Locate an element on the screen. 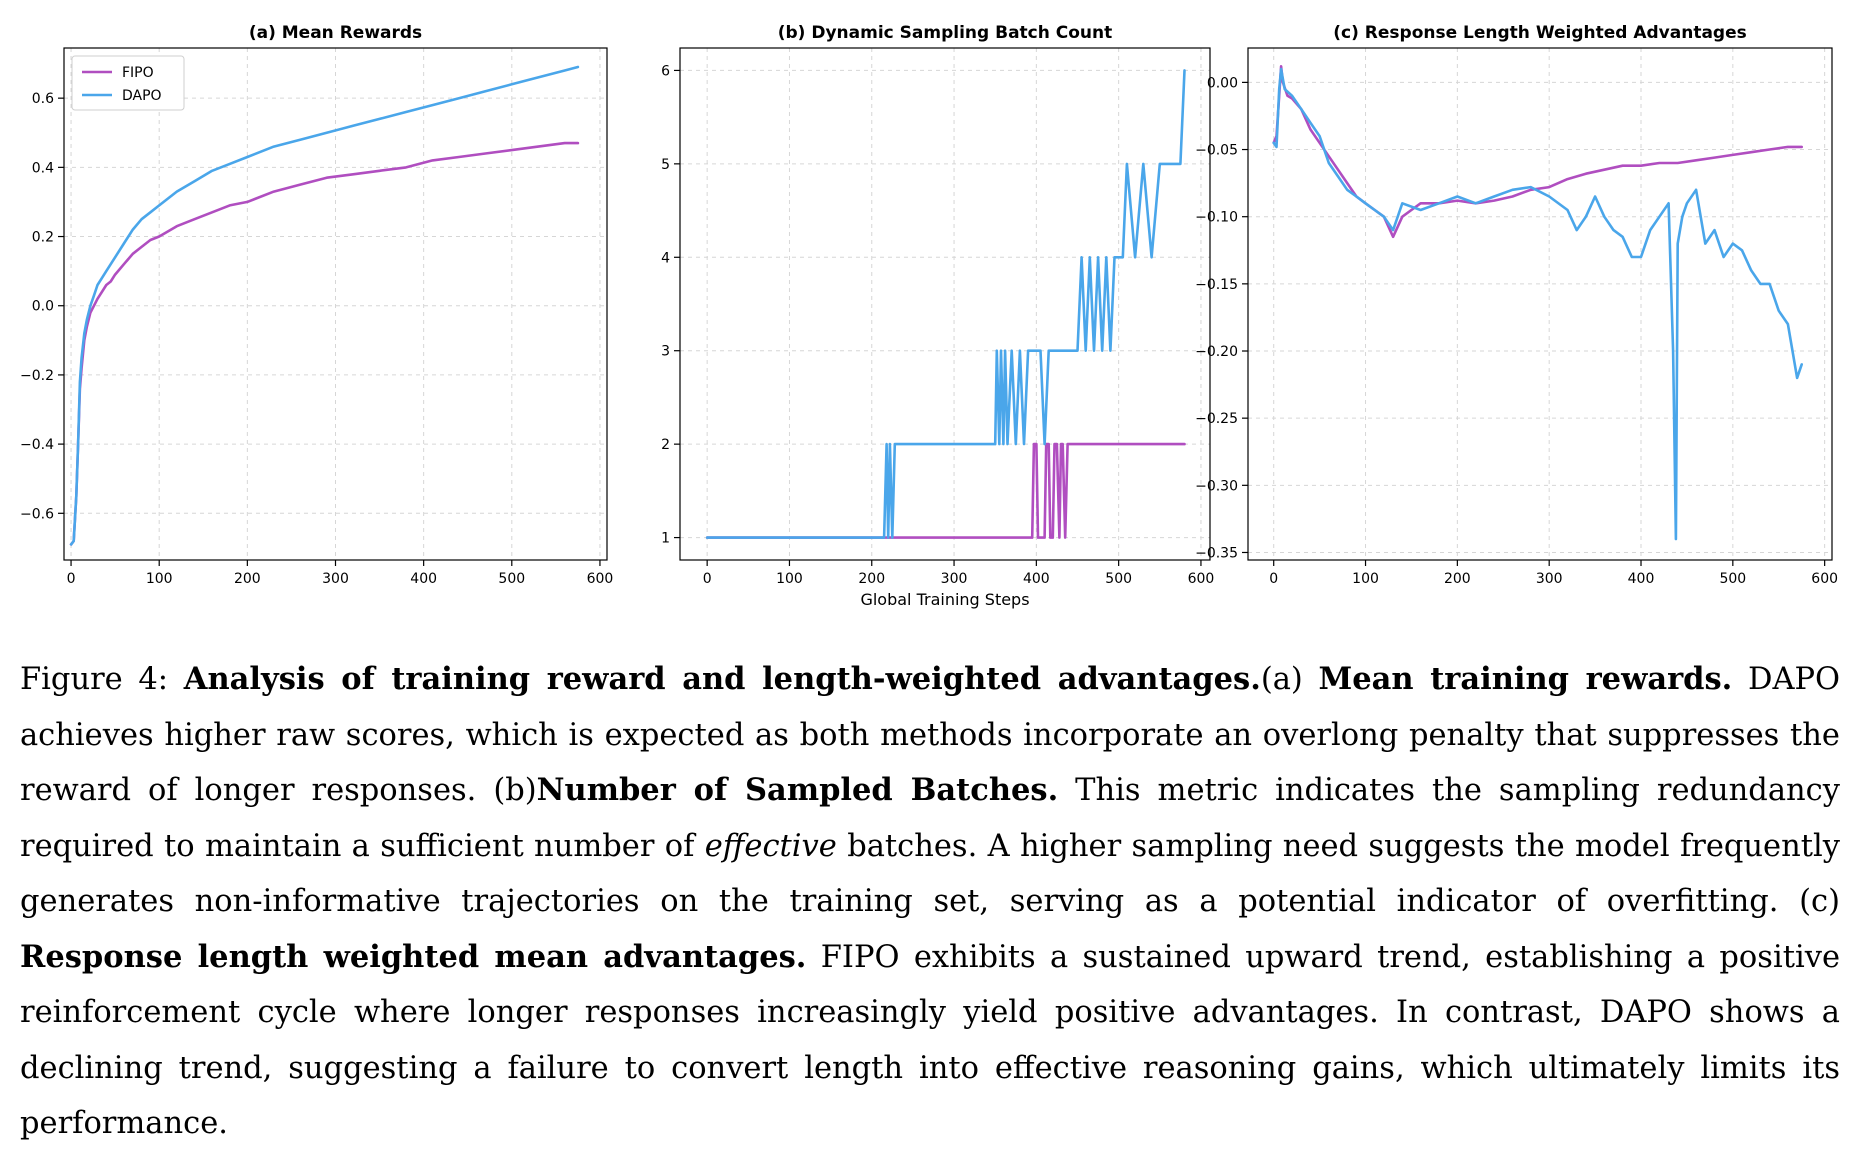 This screenshot has width=1852, height=1160. caption-b-emph: effective is located at coordinates (770, 846).